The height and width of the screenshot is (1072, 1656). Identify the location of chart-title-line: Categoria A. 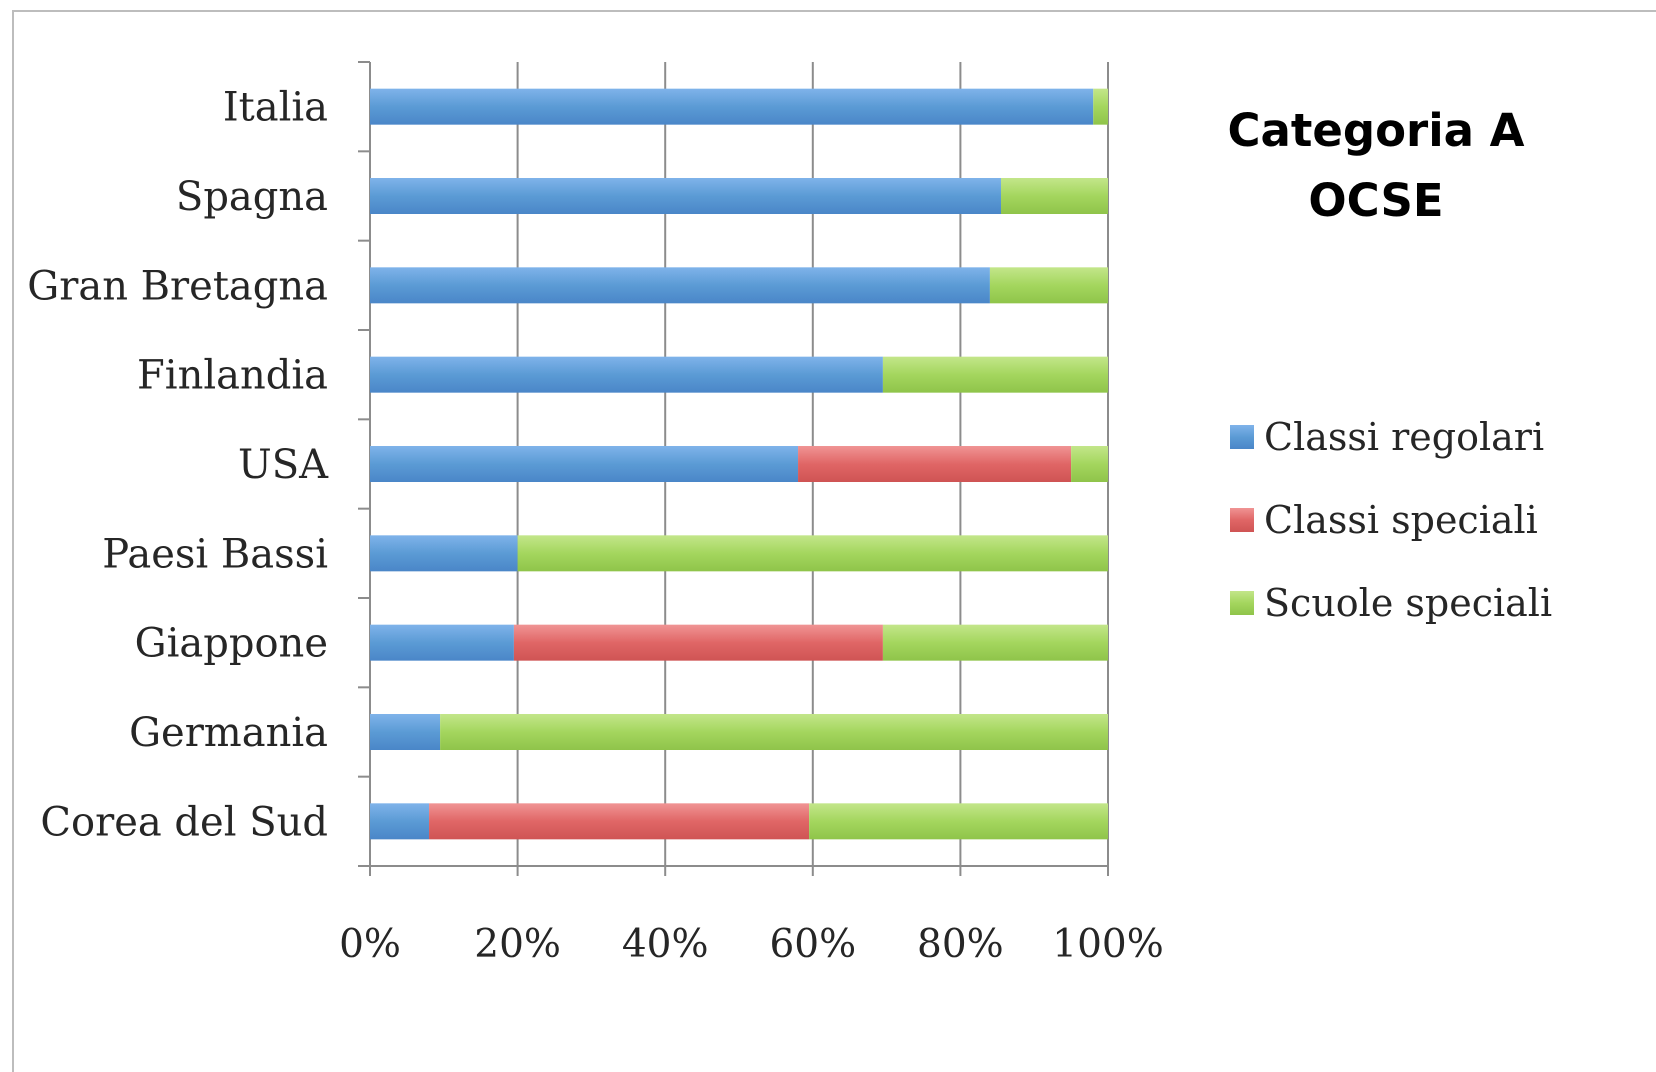
(1375, 130).